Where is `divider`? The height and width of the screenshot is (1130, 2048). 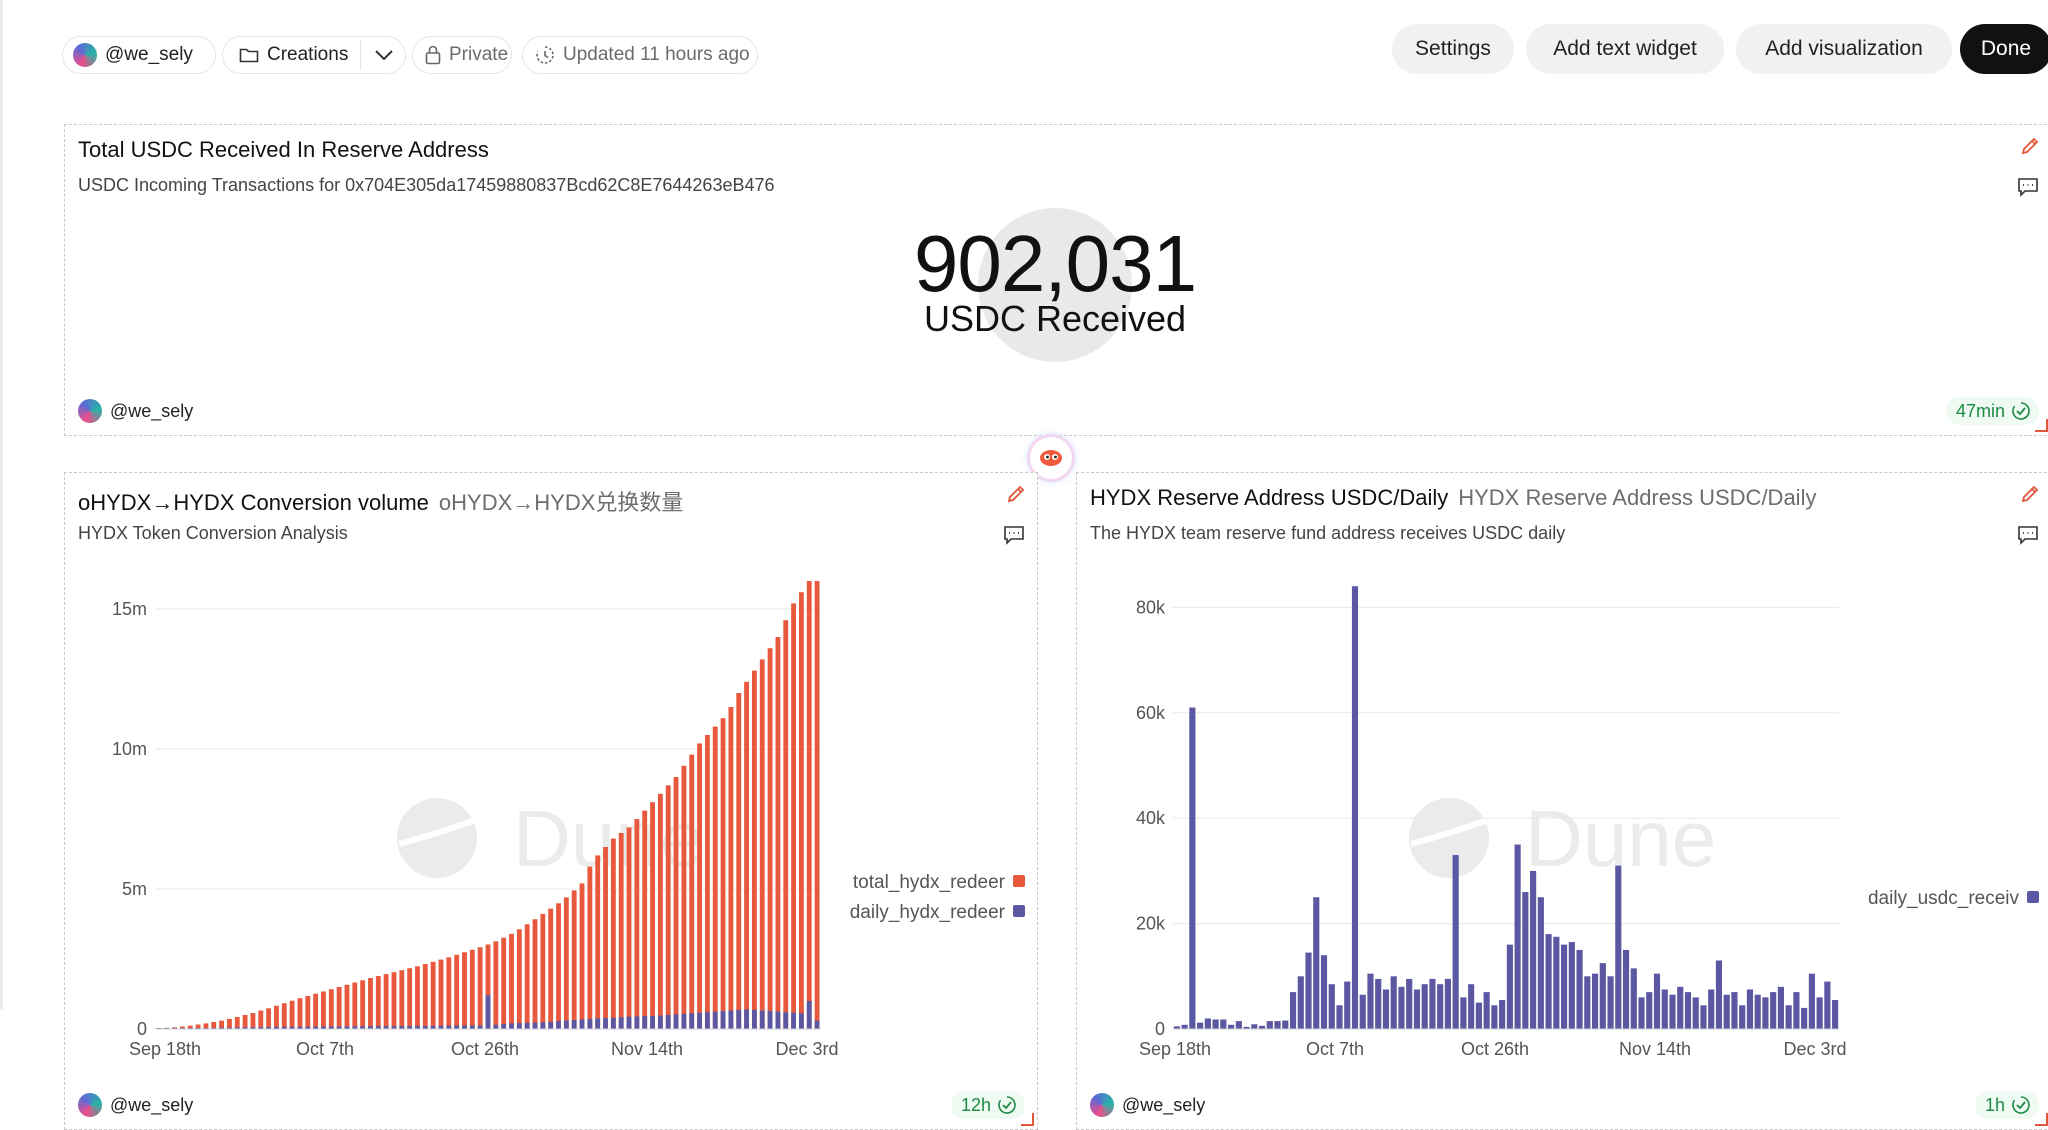
divider is located at coordinates (360, 55).